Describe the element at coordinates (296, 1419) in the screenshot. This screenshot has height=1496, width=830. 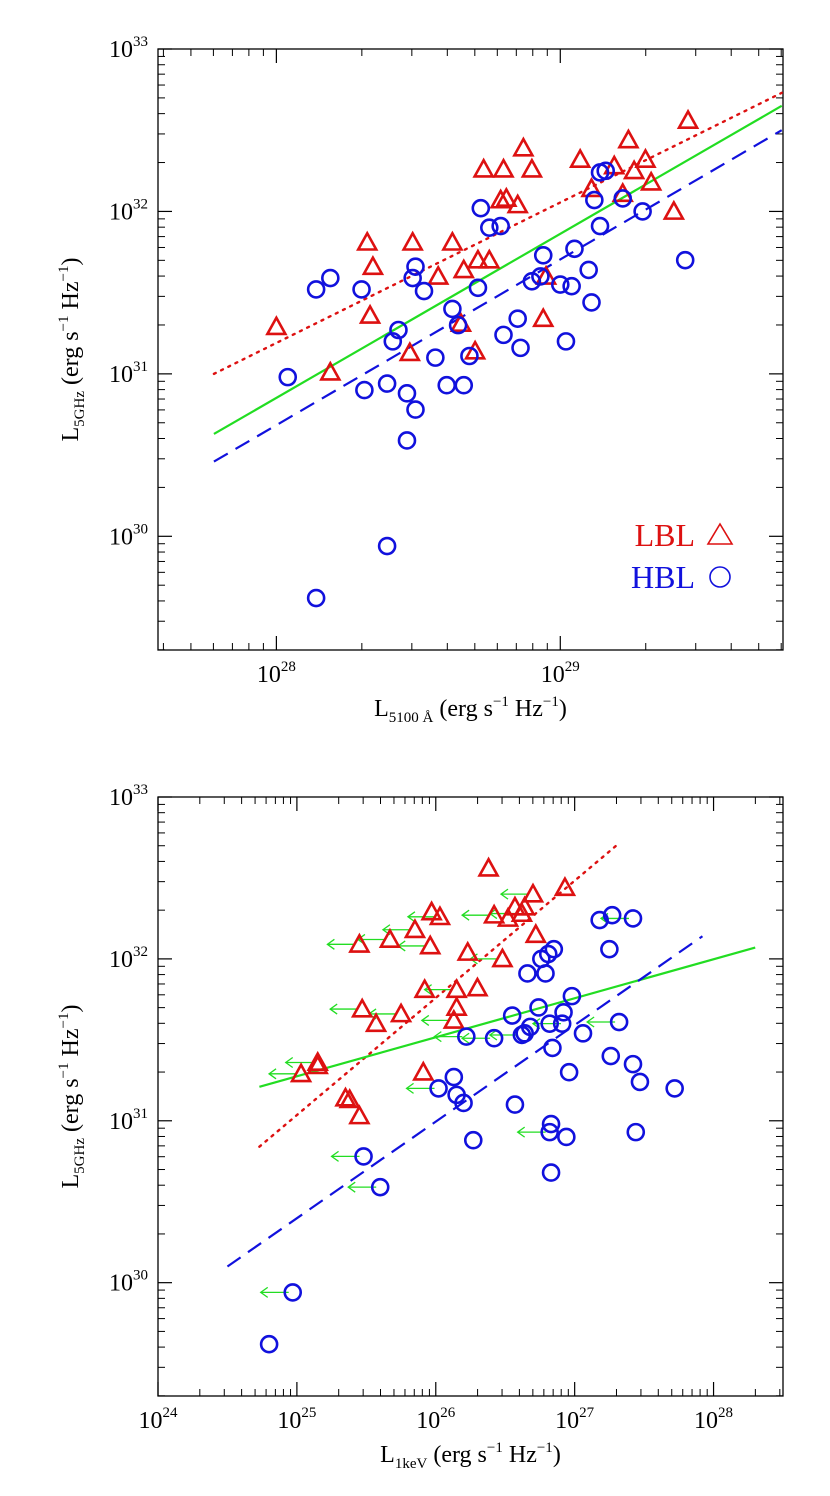
I see `x-tick-label: 1025` at that location.